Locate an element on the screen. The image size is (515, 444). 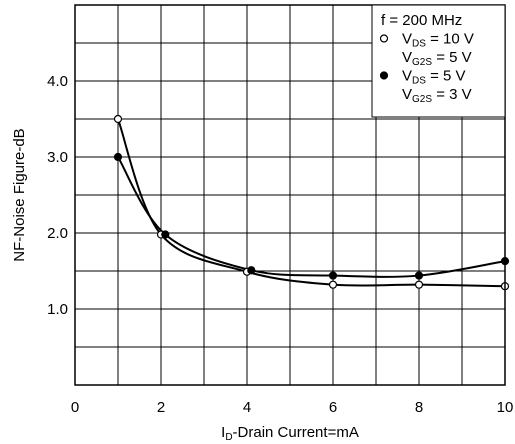
x-tick-label: 6 is located at coordinates (333, 407).